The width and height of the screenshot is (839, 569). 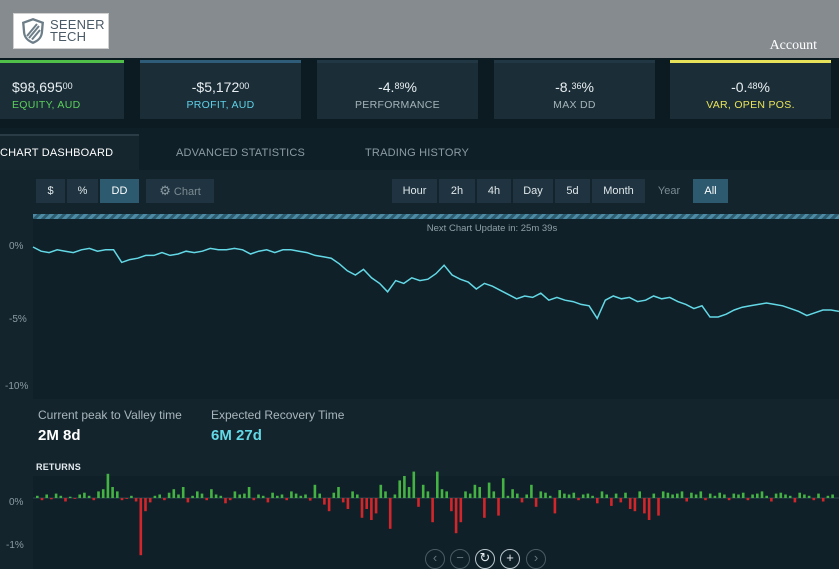 I want to click on range-hour-button: Hour, so click(x=414, y=191).